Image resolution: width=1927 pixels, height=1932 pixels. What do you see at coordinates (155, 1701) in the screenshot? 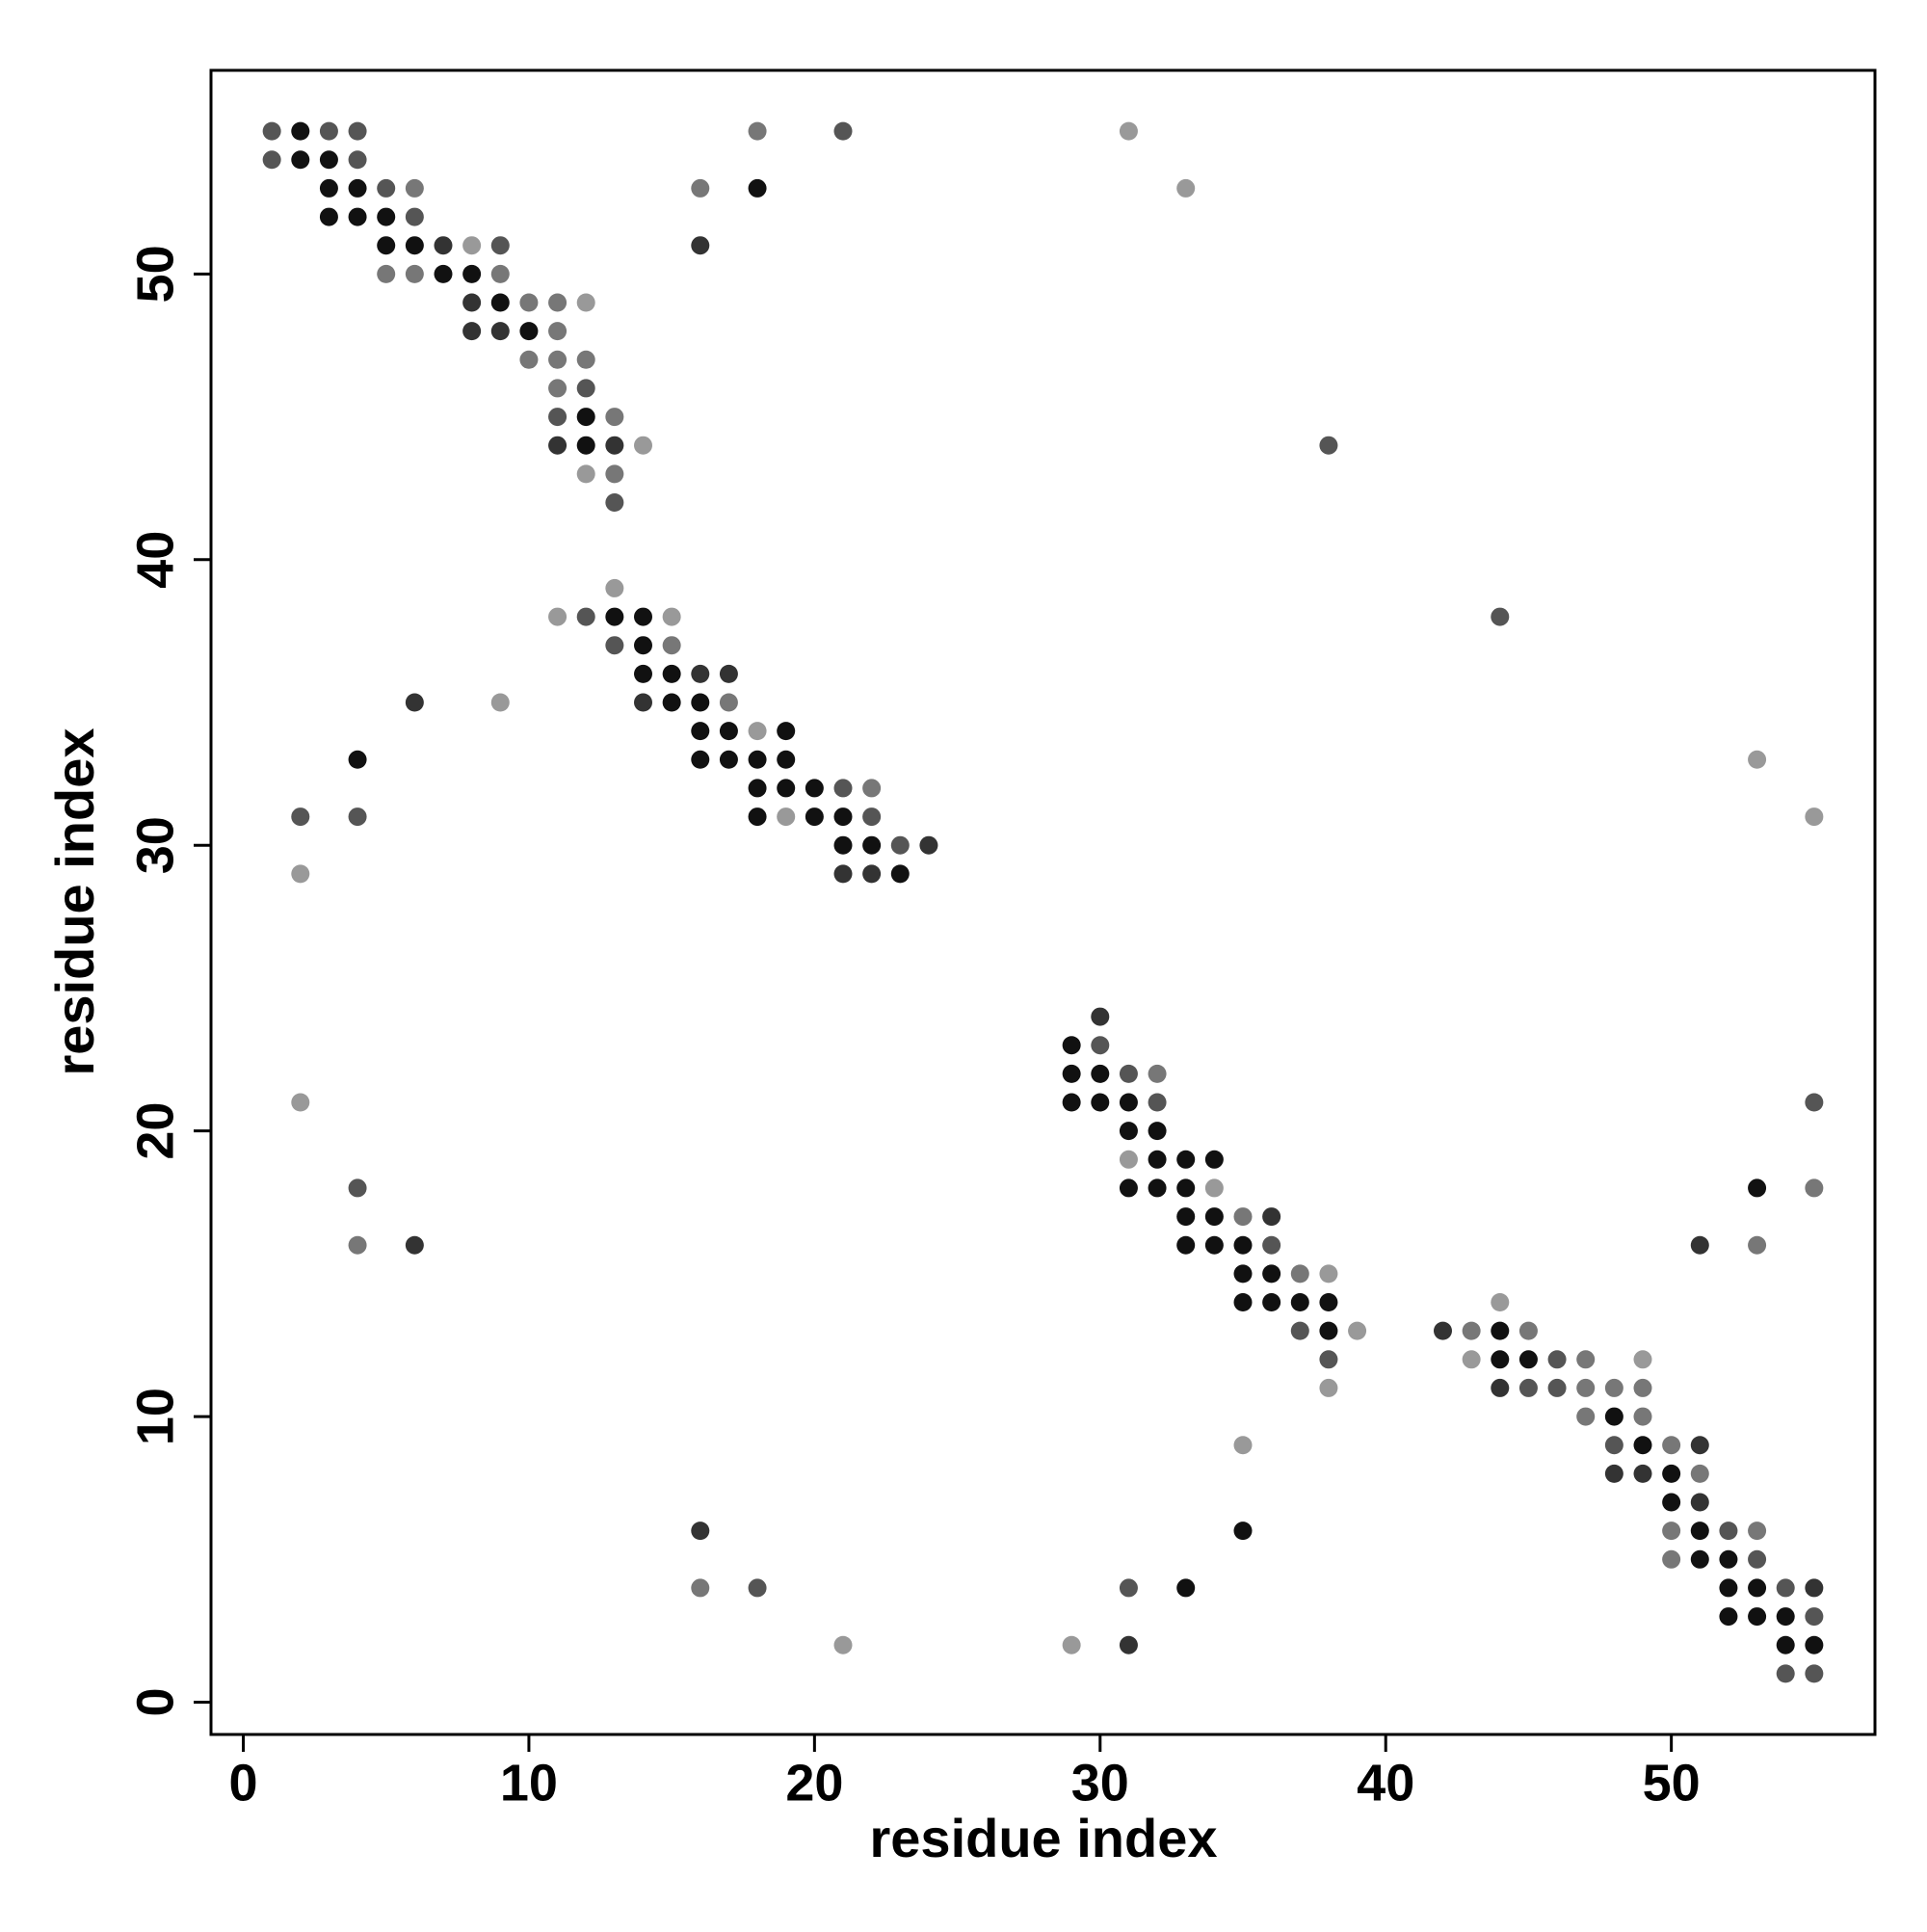
I see `y-tick-label: 0` at bounding box center [155, 1701].